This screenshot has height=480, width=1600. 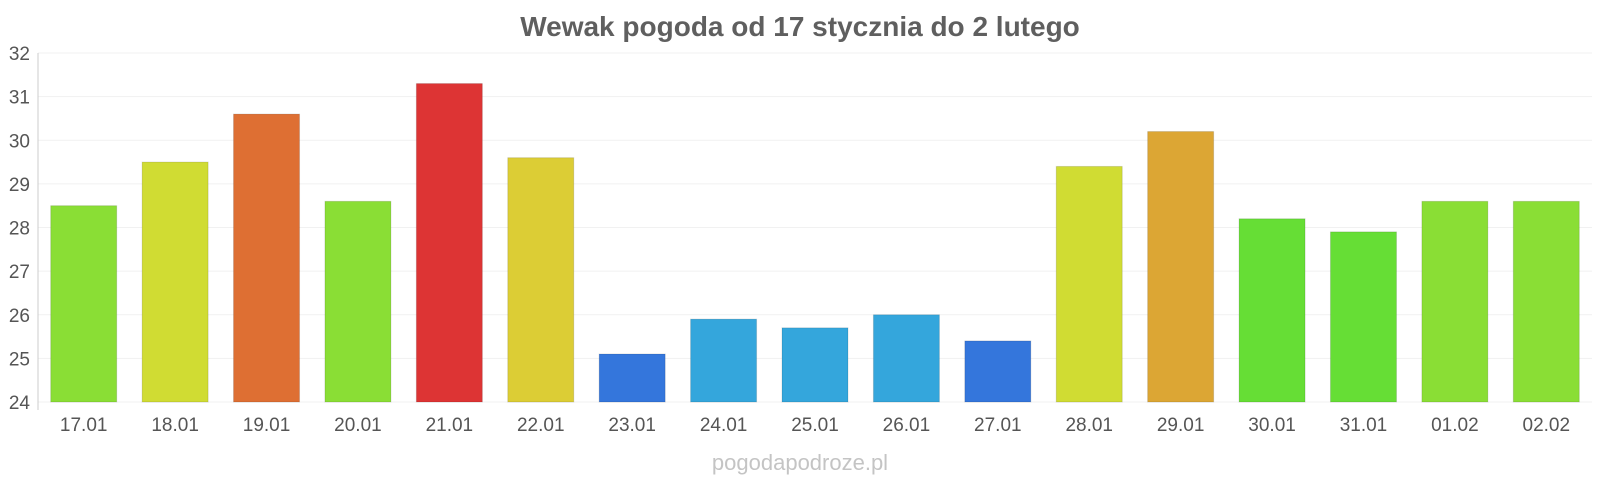 I want to click on x-tick-label: 30.01, so click(x=1272, y=425).